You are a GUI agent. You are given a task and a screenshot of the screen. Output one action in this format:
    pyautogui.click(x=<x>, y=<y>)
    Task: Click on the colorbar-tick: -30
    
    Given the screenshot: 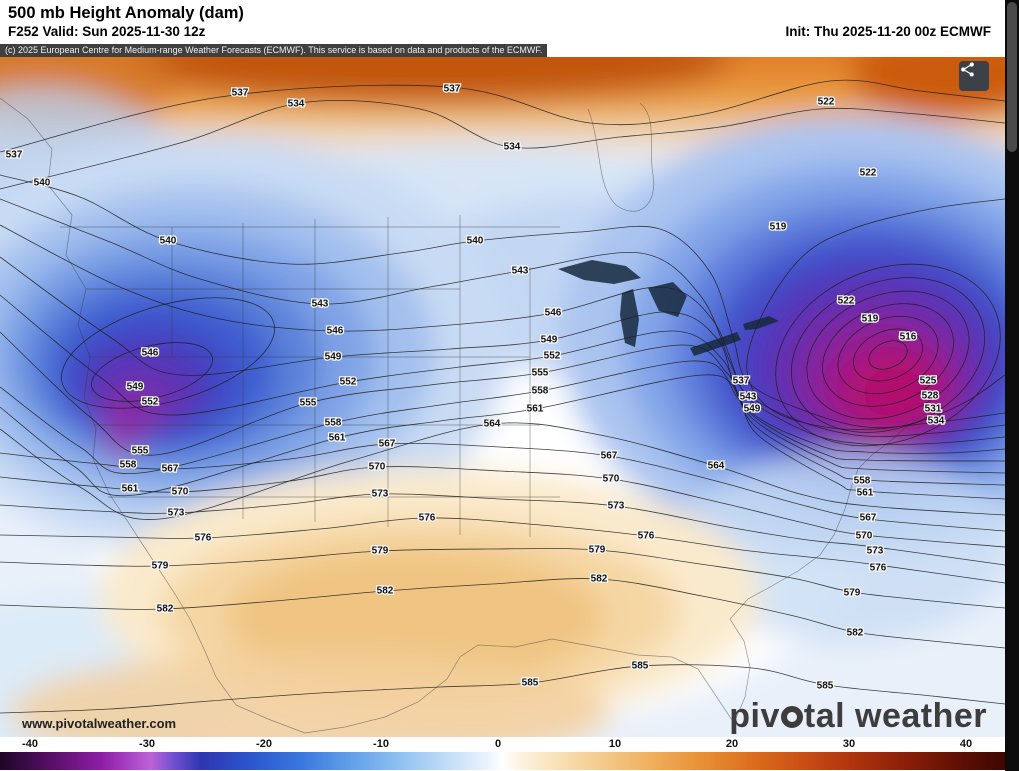 What is the action you would take?
    pyautogui.click(x=147, y=744)
    